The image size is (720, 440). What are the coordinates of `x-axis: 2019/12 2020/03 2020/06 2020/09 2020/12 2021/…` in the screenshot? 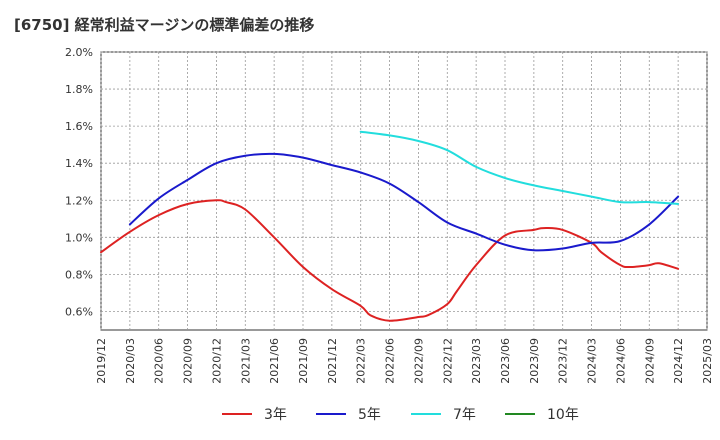 It's located at (404, 361).